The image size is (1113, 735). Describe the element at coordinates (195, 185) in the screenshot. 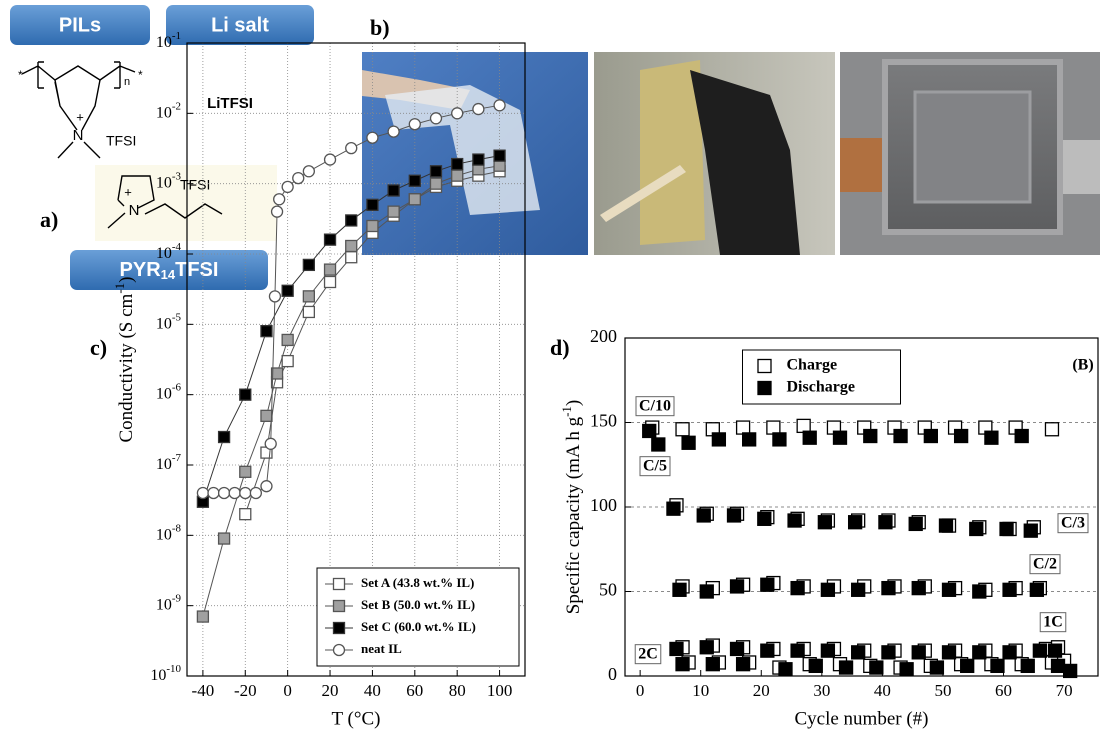

I see `il-anion: TFSI` at that location.